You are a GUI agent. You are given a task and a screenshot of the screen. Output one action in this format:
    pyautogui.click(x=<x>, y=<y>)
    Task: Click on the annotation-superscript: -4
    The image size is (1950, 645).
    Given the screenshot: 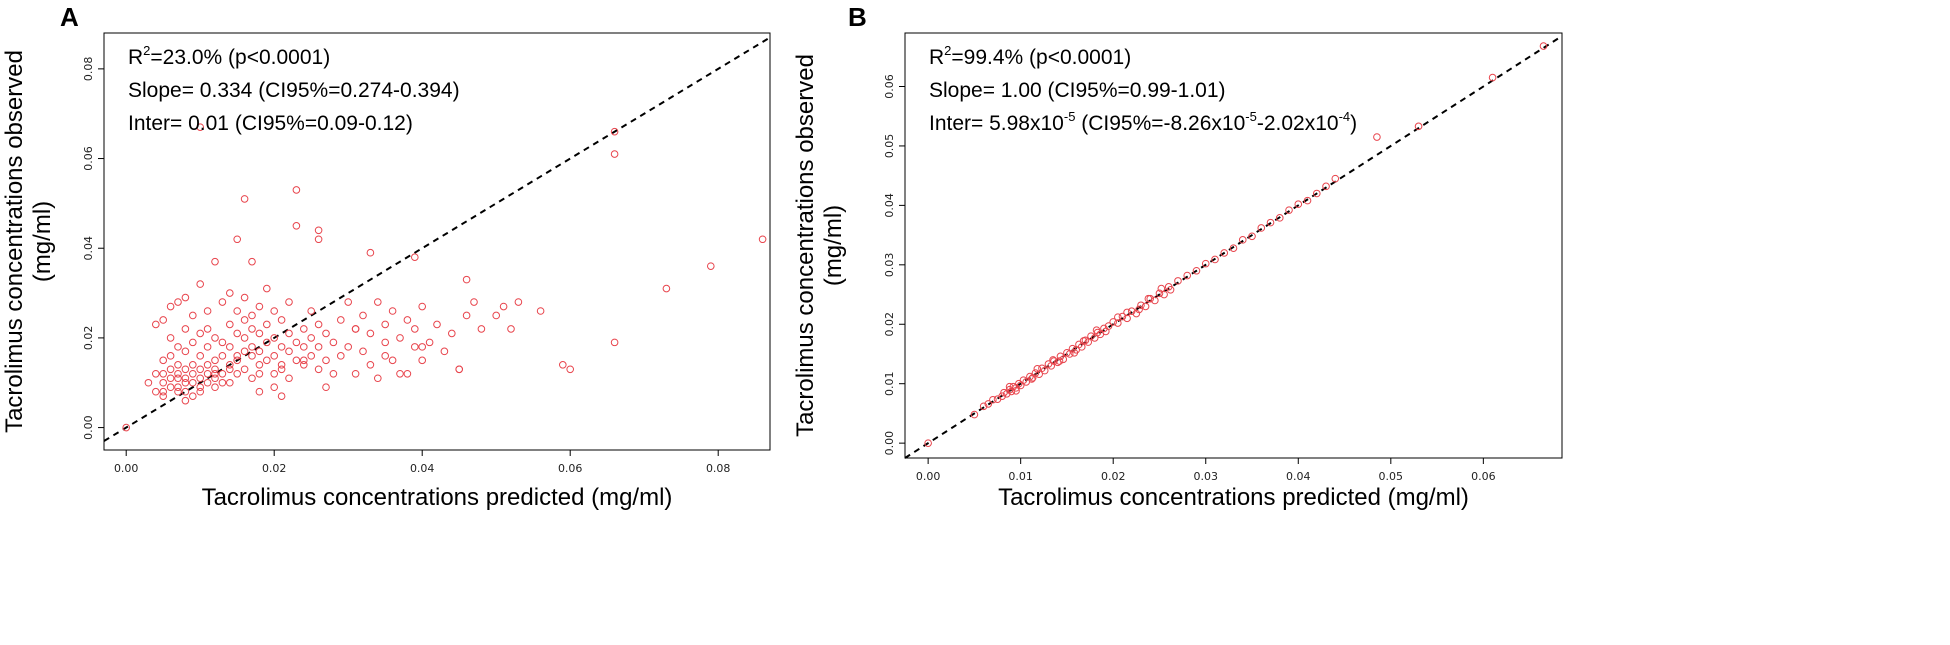 What is the action you would take?
    pyautogui.click(x=1345, y=116)
    